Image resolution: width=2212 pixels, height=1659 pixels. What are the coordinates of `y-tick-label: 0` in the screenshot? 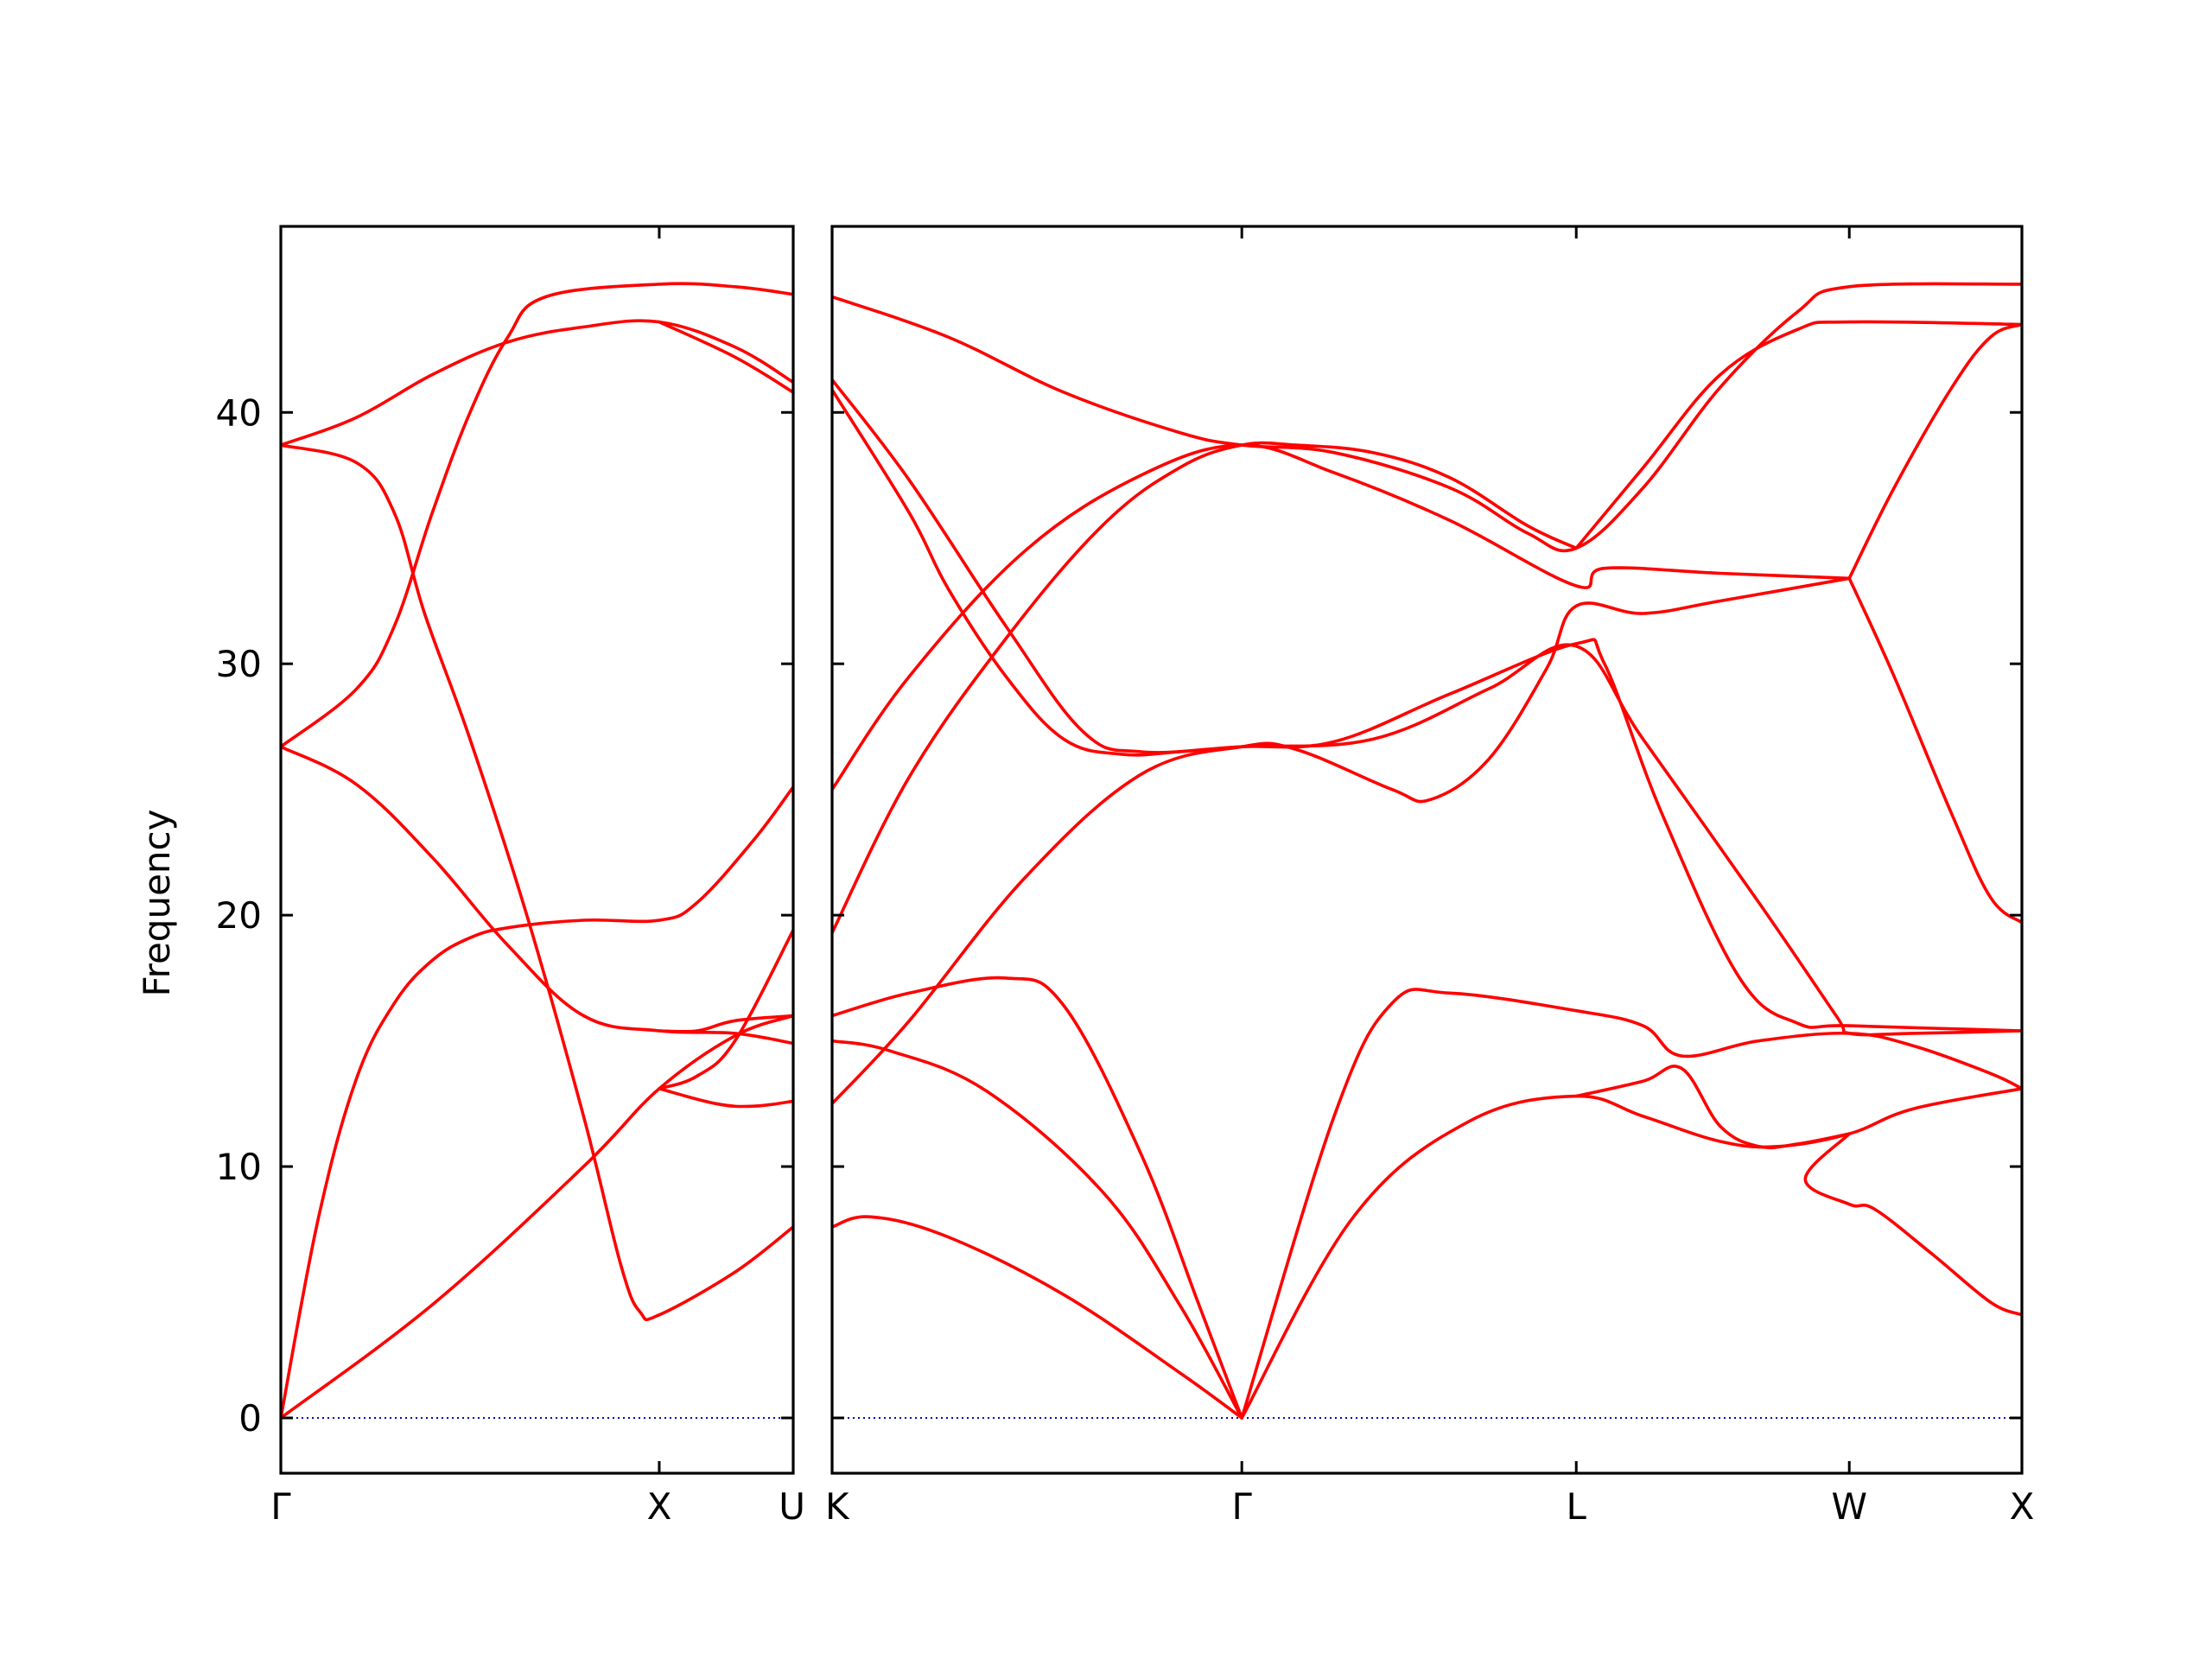 It's located at (250, 1418).